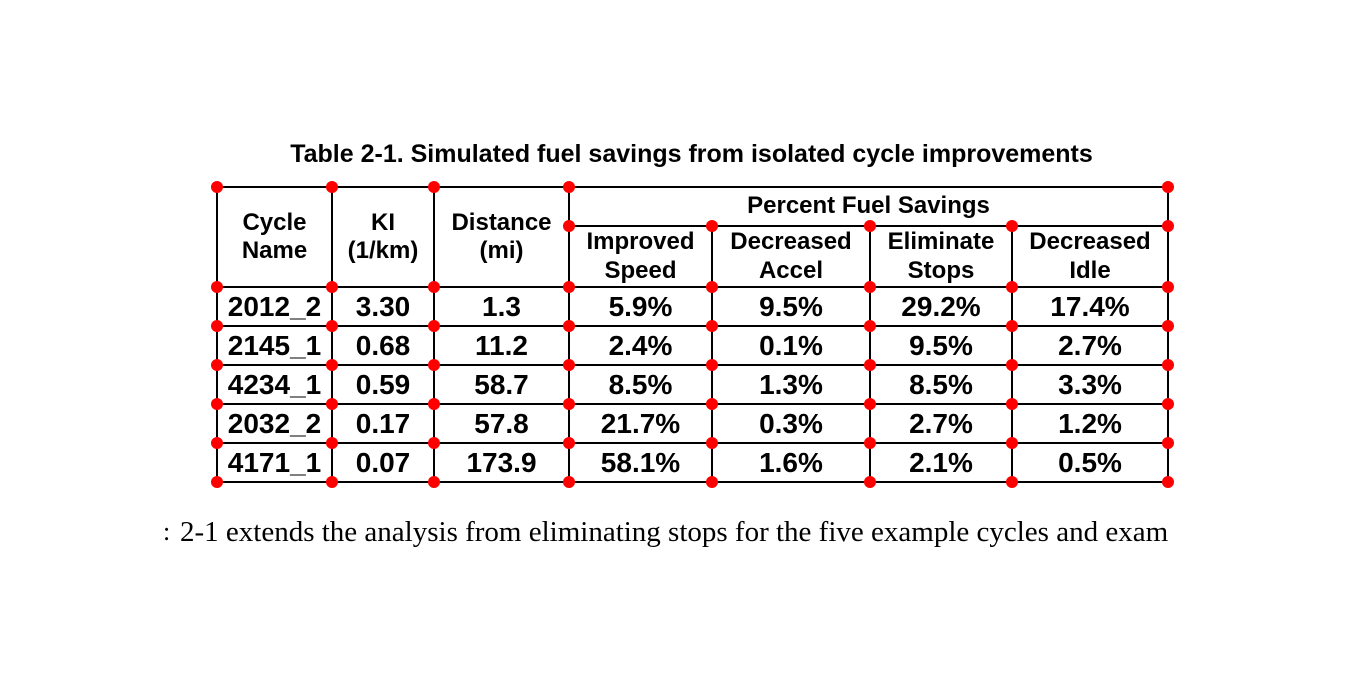 The width and height of the screenshot is (1366, 674). I want to click on cell-cycle-name: 4234_1, so click(274, 384).